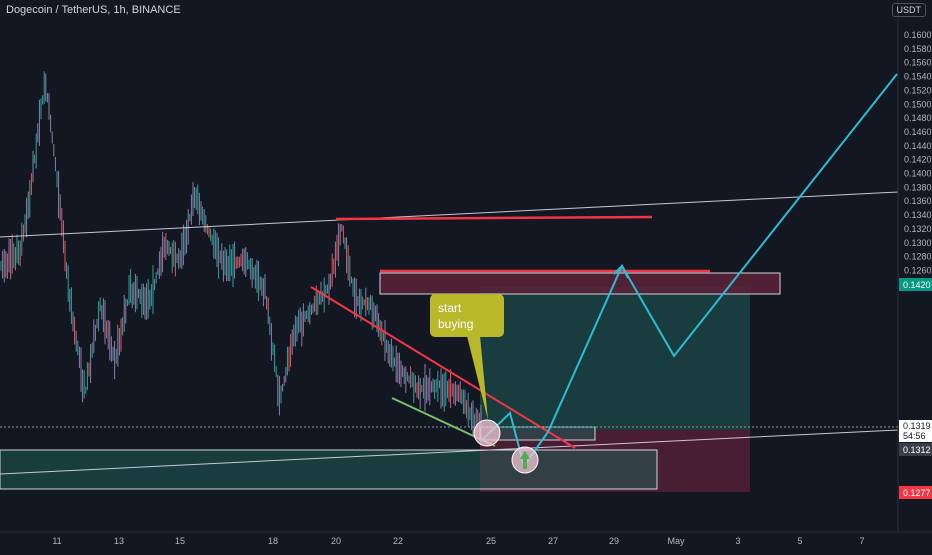 The width and height of the screenshot is (932, 555). I want to click on time-tick-label: 18, so click(273, 541).